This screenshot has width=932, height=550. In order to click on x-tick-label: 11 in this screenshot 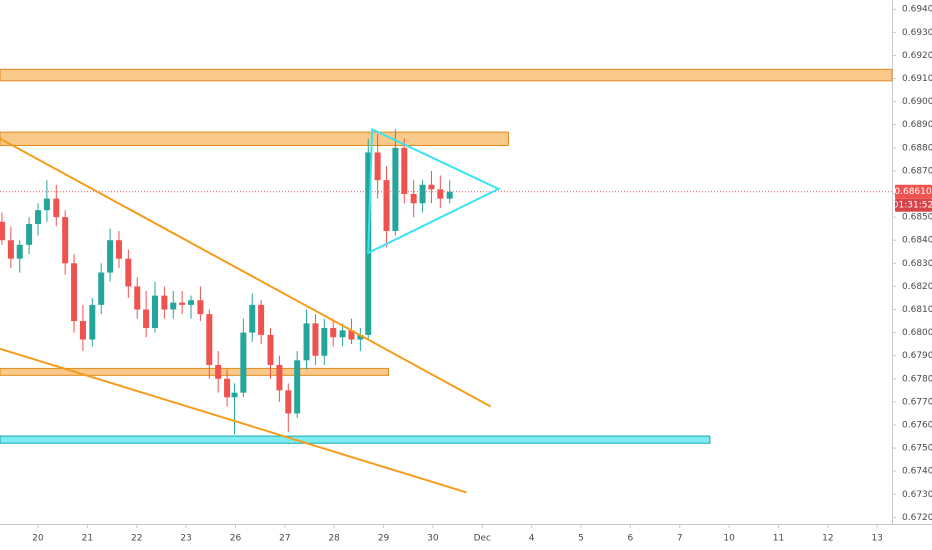, I will do `click(778, 539)`.